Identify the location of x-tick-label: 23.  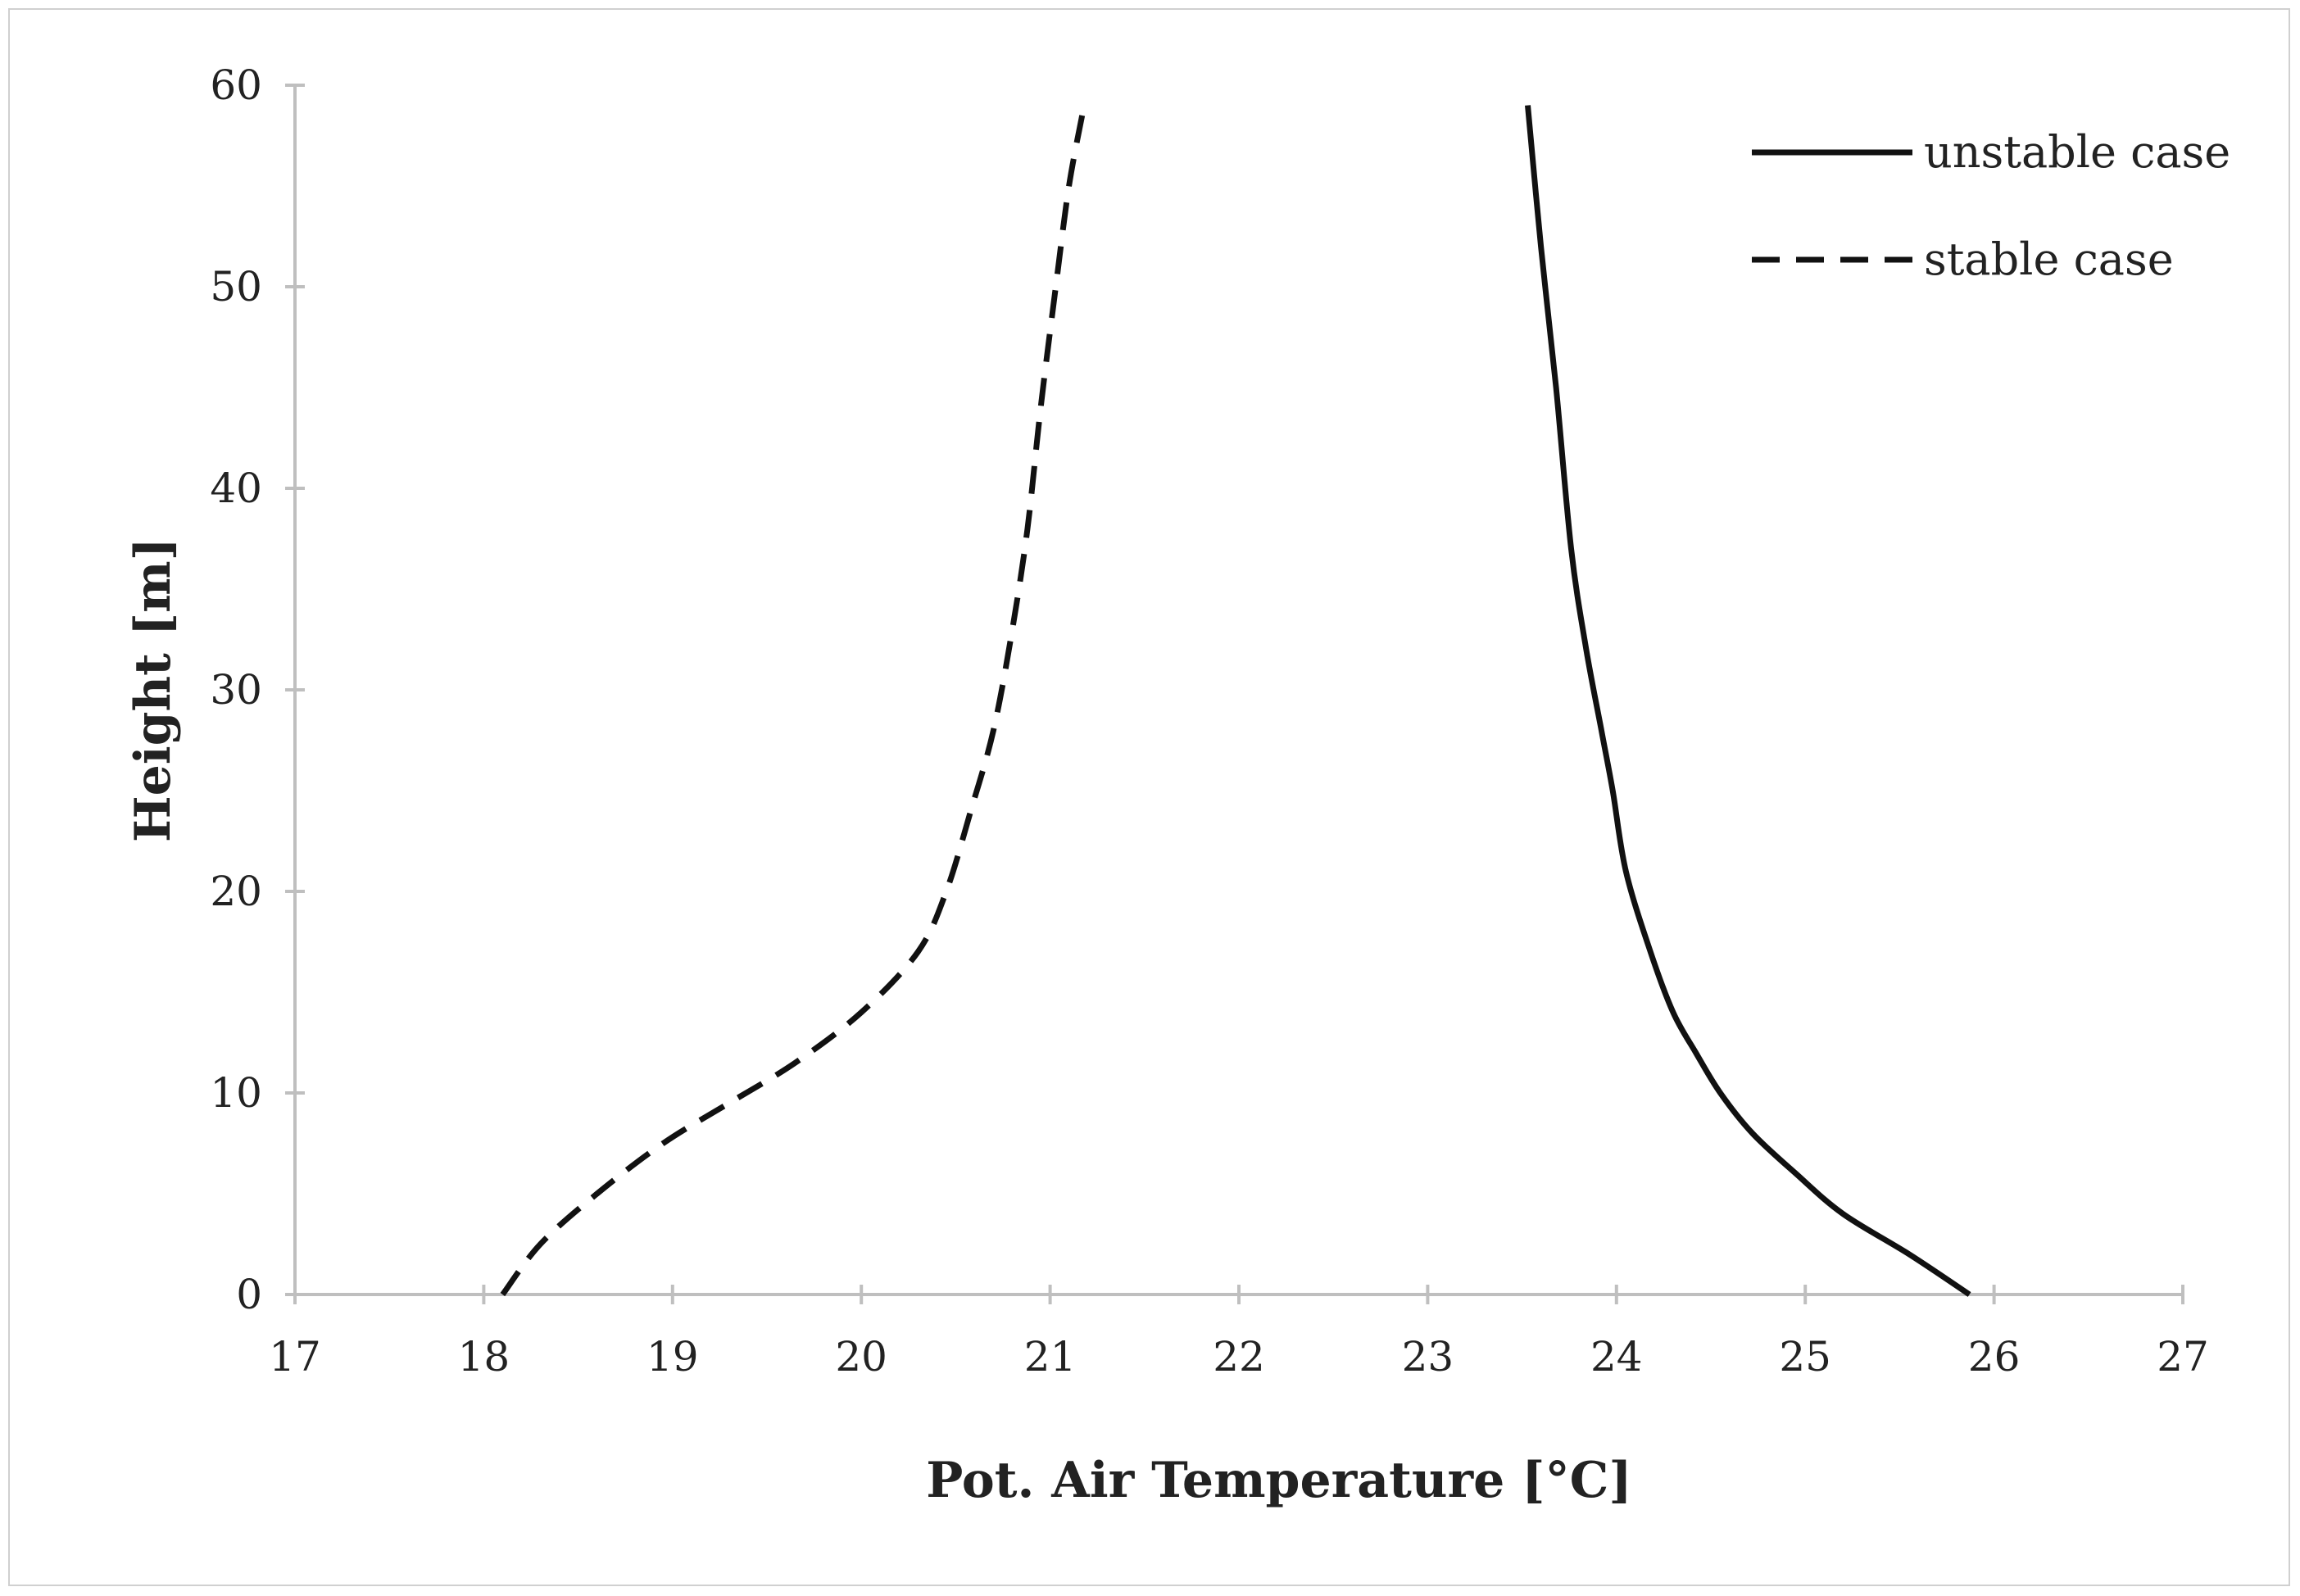
(1428, 1357).